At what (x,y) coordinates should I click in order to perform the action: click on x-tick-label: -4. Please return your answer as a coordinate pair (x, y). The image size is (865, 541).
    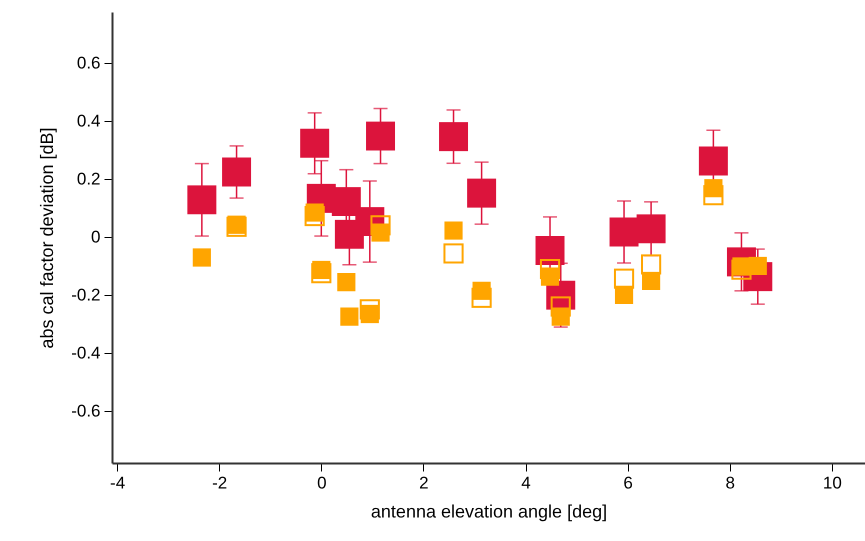
    Looking at the image, I should click on (118, 483).